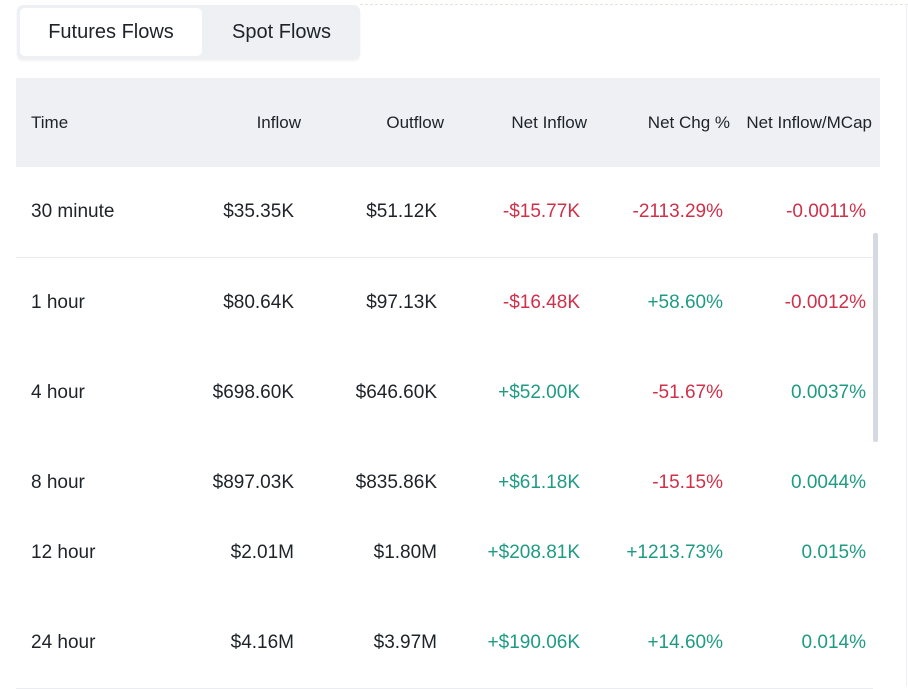  I want to click on cell-outflow: $646.60K, so click(396, 392).